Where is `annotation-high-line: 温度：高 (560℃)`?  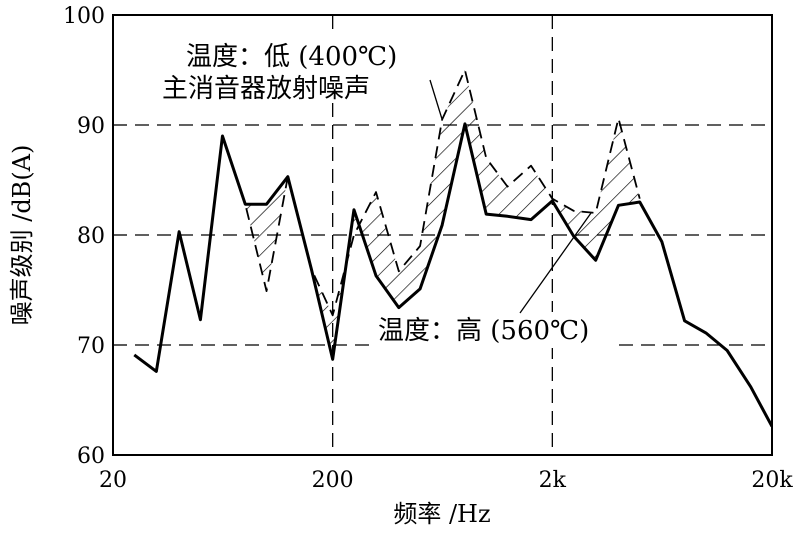 annotation-high-line: 温度：高 (560℃) is located at coordinates (483, 331).